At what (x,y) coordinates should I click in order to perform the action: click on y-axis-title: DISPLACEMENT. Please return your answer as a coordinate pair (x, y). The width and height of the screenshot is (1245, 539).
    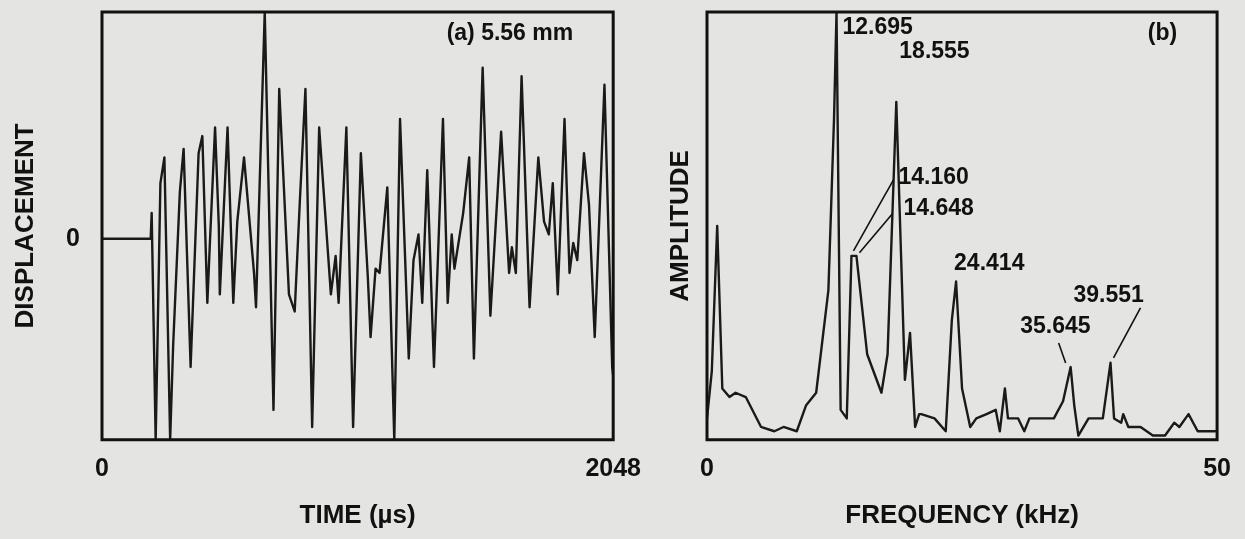
    Looking at the image, I should click on (23, 226).